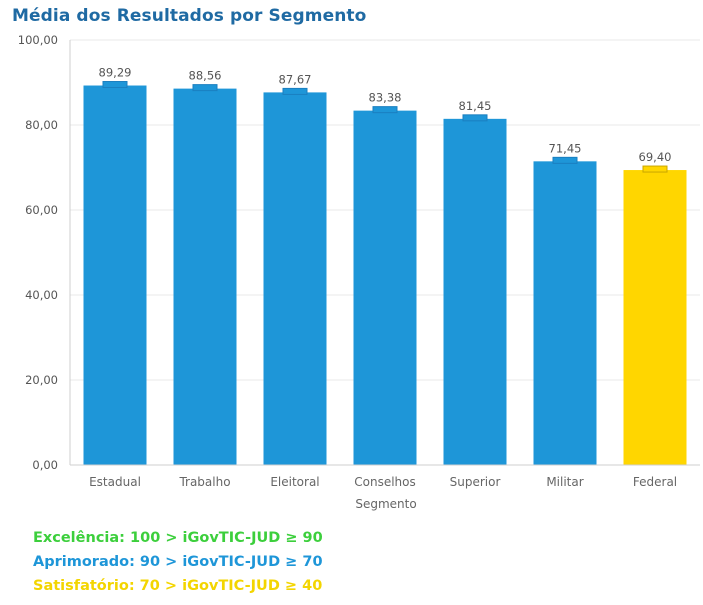 This screenshot has height=605, width=703. I want to click on data-label: 71,45, so click(565, 148).